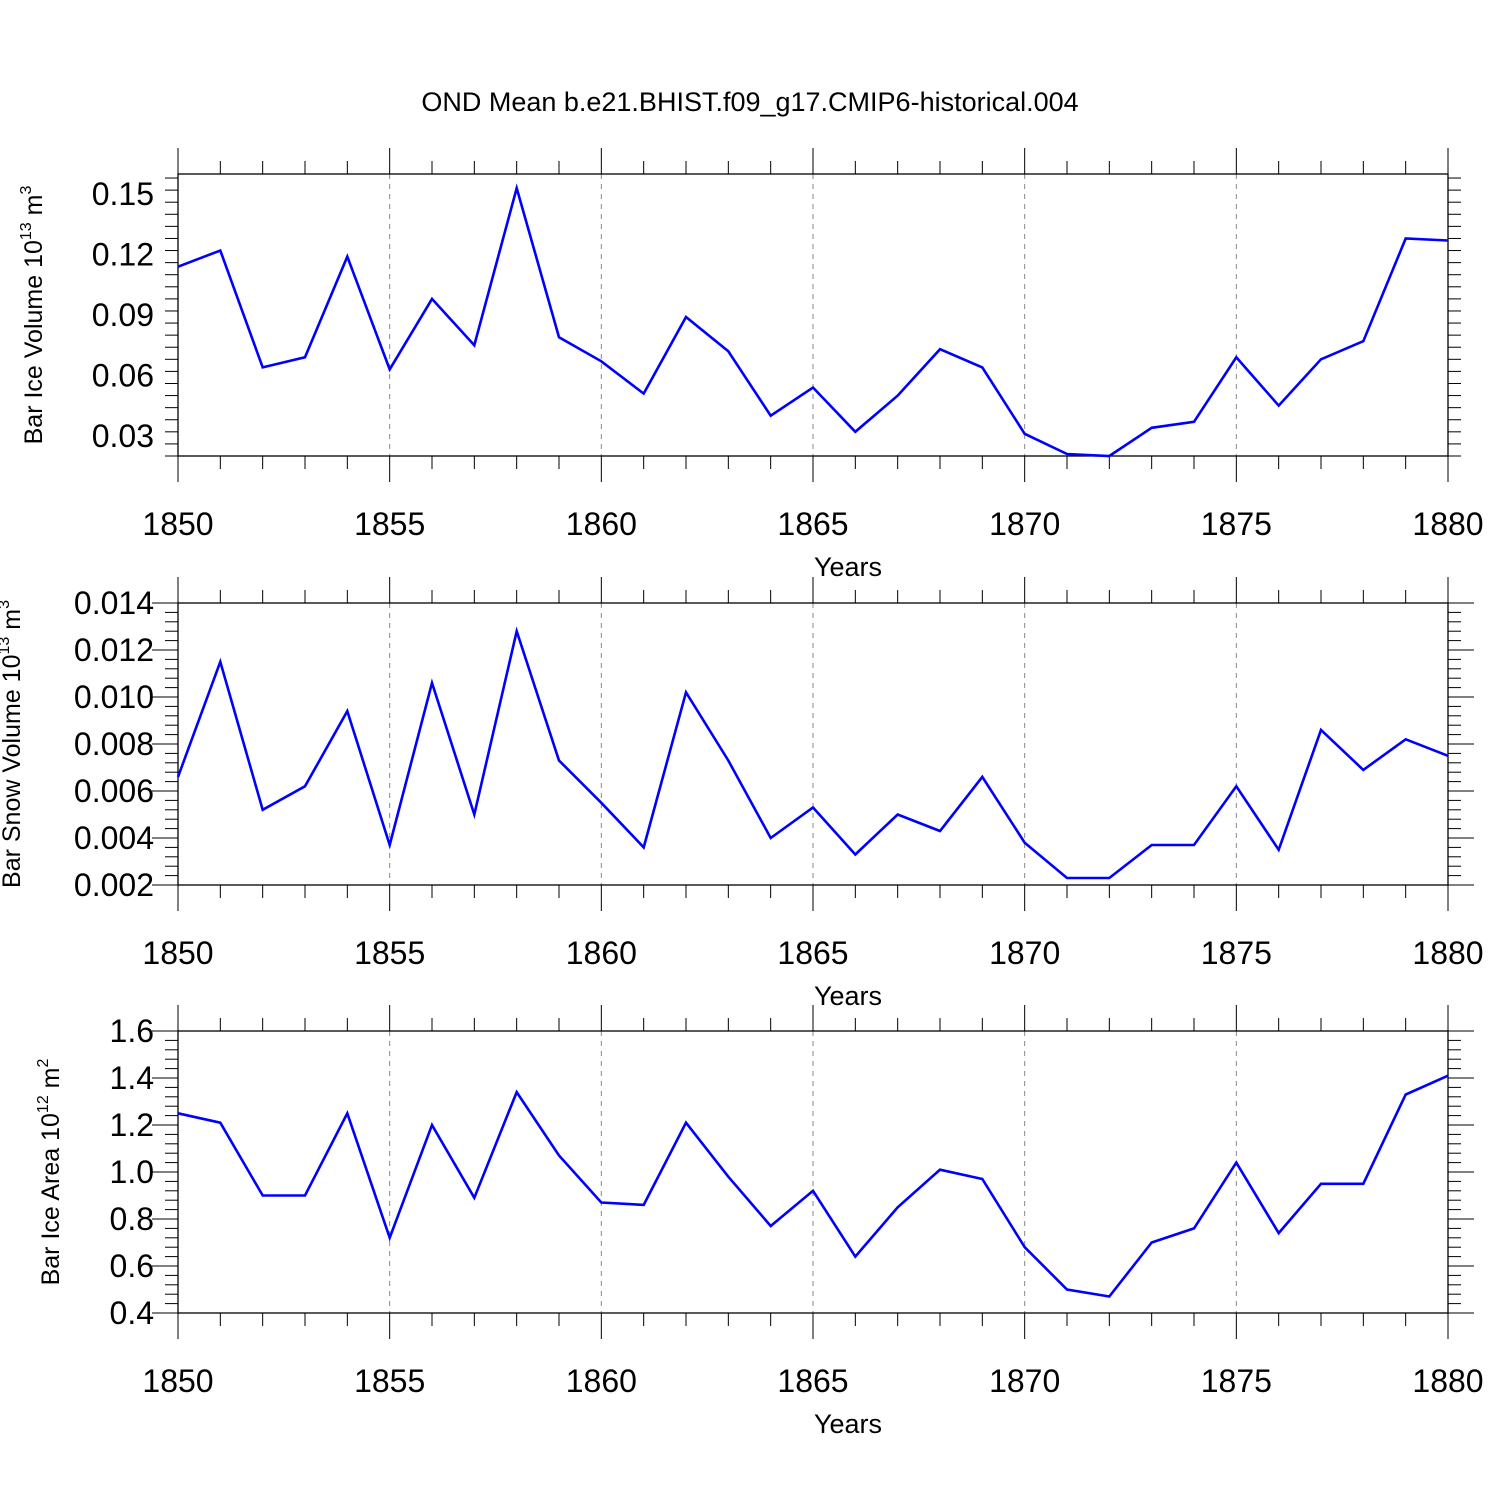 Image resolution: width=1500 pixels, height=1500 pixels. What do you see at coordinates (114, 791) in the screenshot?
I see `y-tick-label-0.006: 0.006` at bounding box center [114, 791].